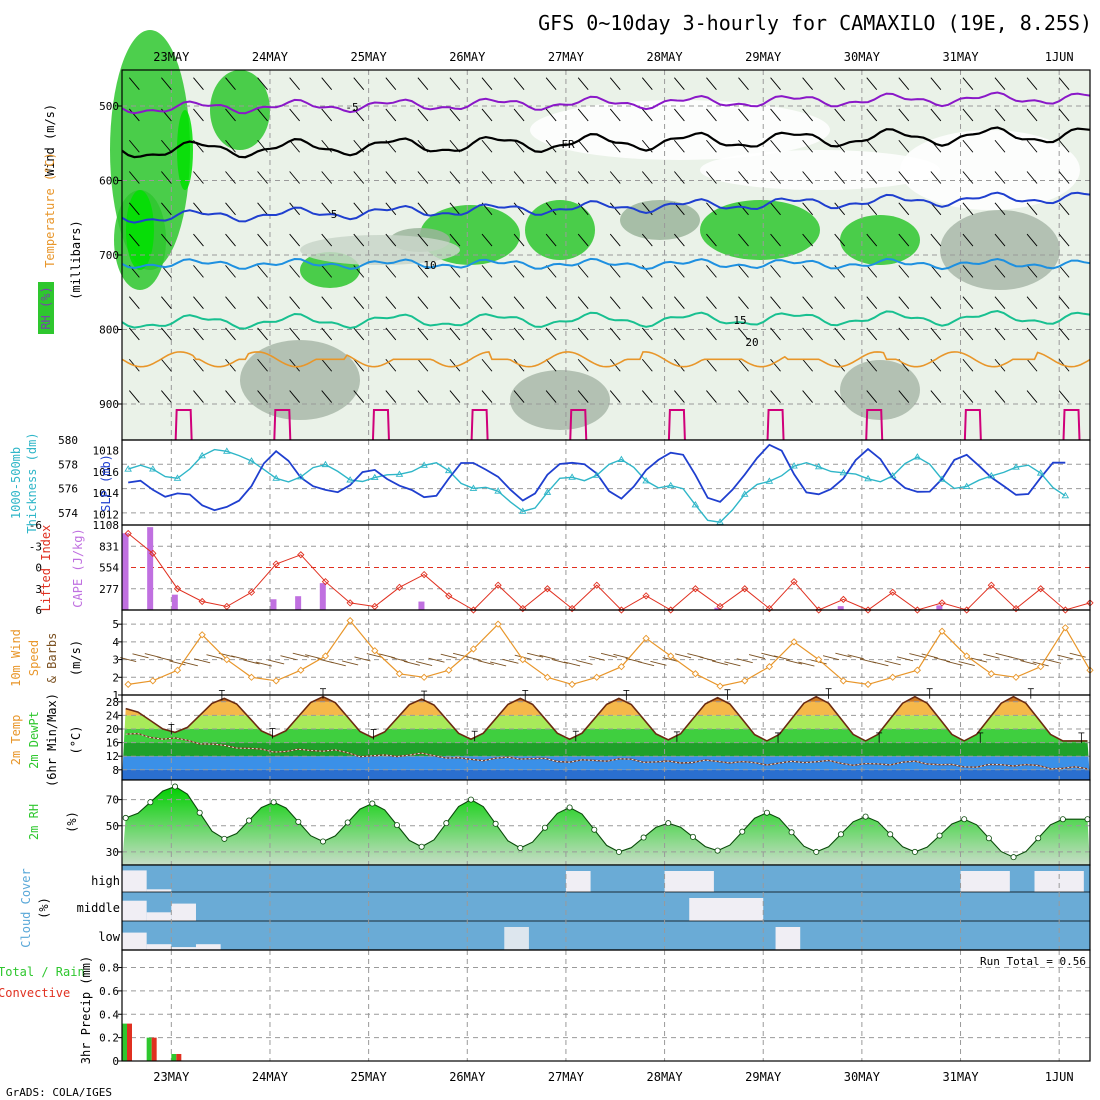 The width and height of the screenshot is (1100, 1100). I want to click on li-tick--6: -6, so click(35, 525).